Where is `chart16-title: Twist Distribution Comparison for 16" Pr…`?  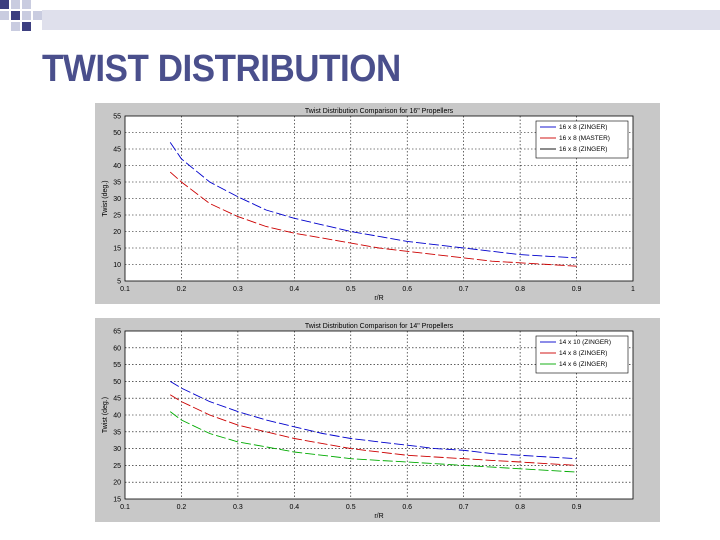 chart16-title: Twist Distribution Comparison for 16" Pr… is located at coordinates (379, 111).